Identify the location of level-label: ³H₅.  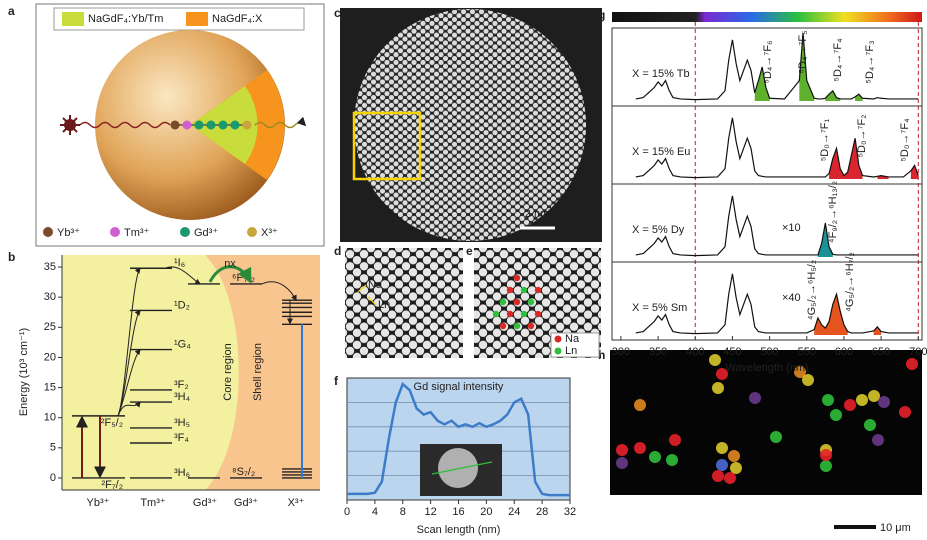
(182, 423).